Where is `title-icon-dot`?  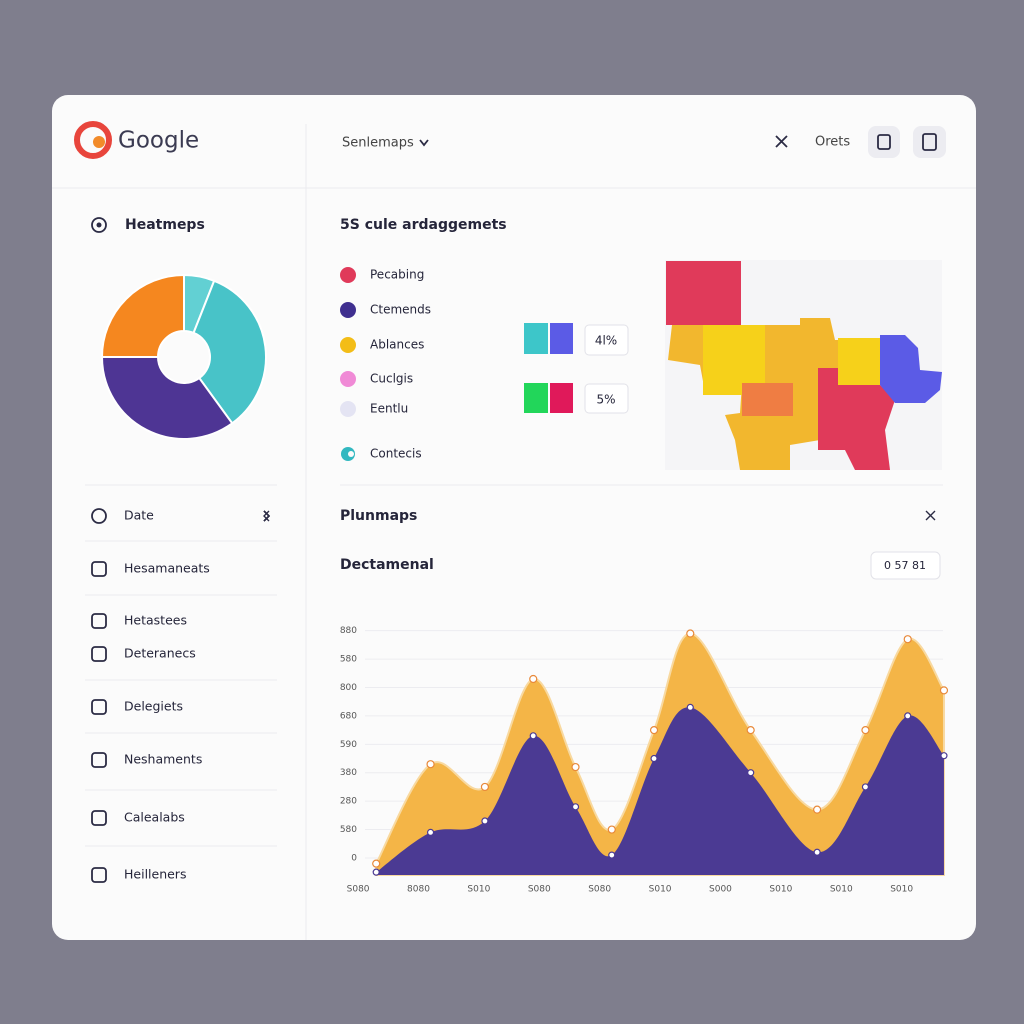 title-icon-dot is located at coordinates (99, 225).